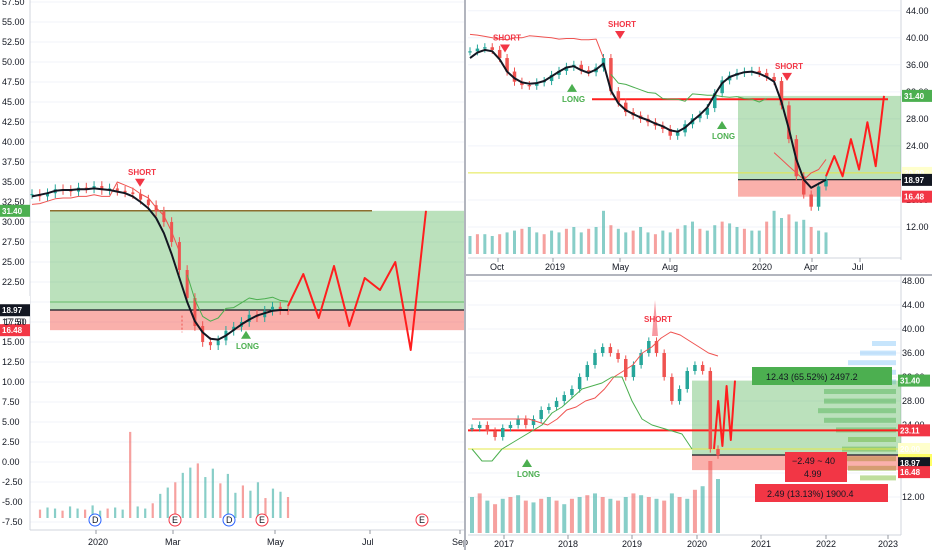 Image resolution: width=932 pixels, height=550 pixels. What do you see at coordinates (13, 262) in the screenshot?
I see `y-tick-label: 25.00` at bounding box center [13, 262].